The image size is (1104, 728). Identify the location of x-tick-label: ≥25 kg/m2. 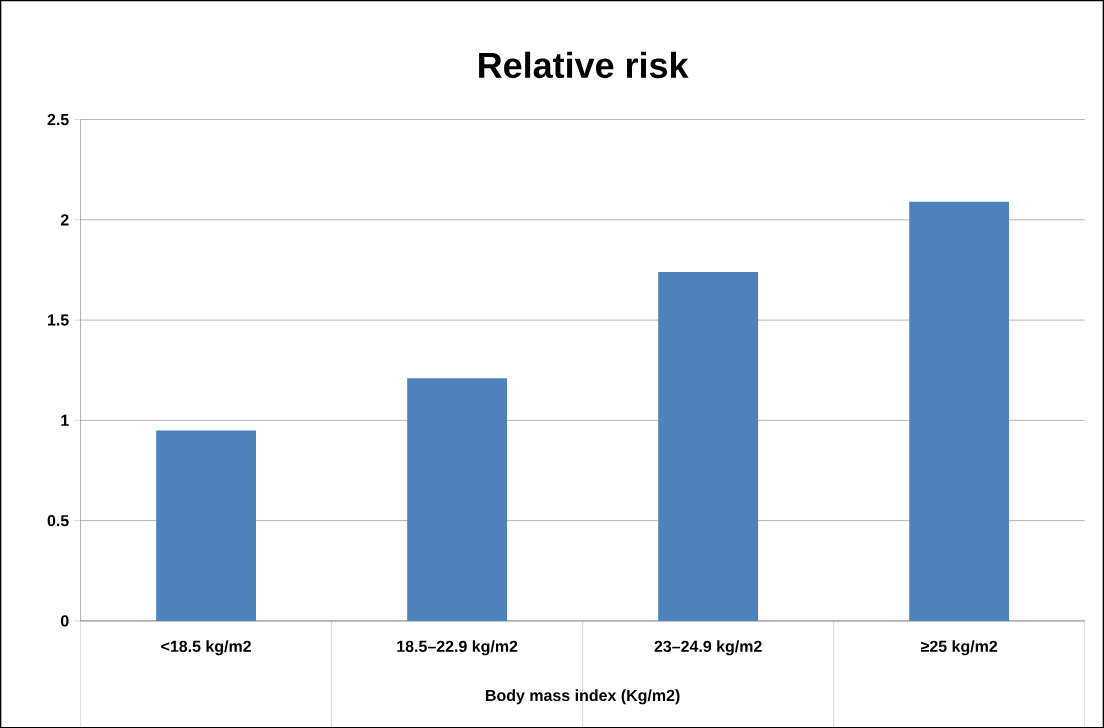
(959, 648).